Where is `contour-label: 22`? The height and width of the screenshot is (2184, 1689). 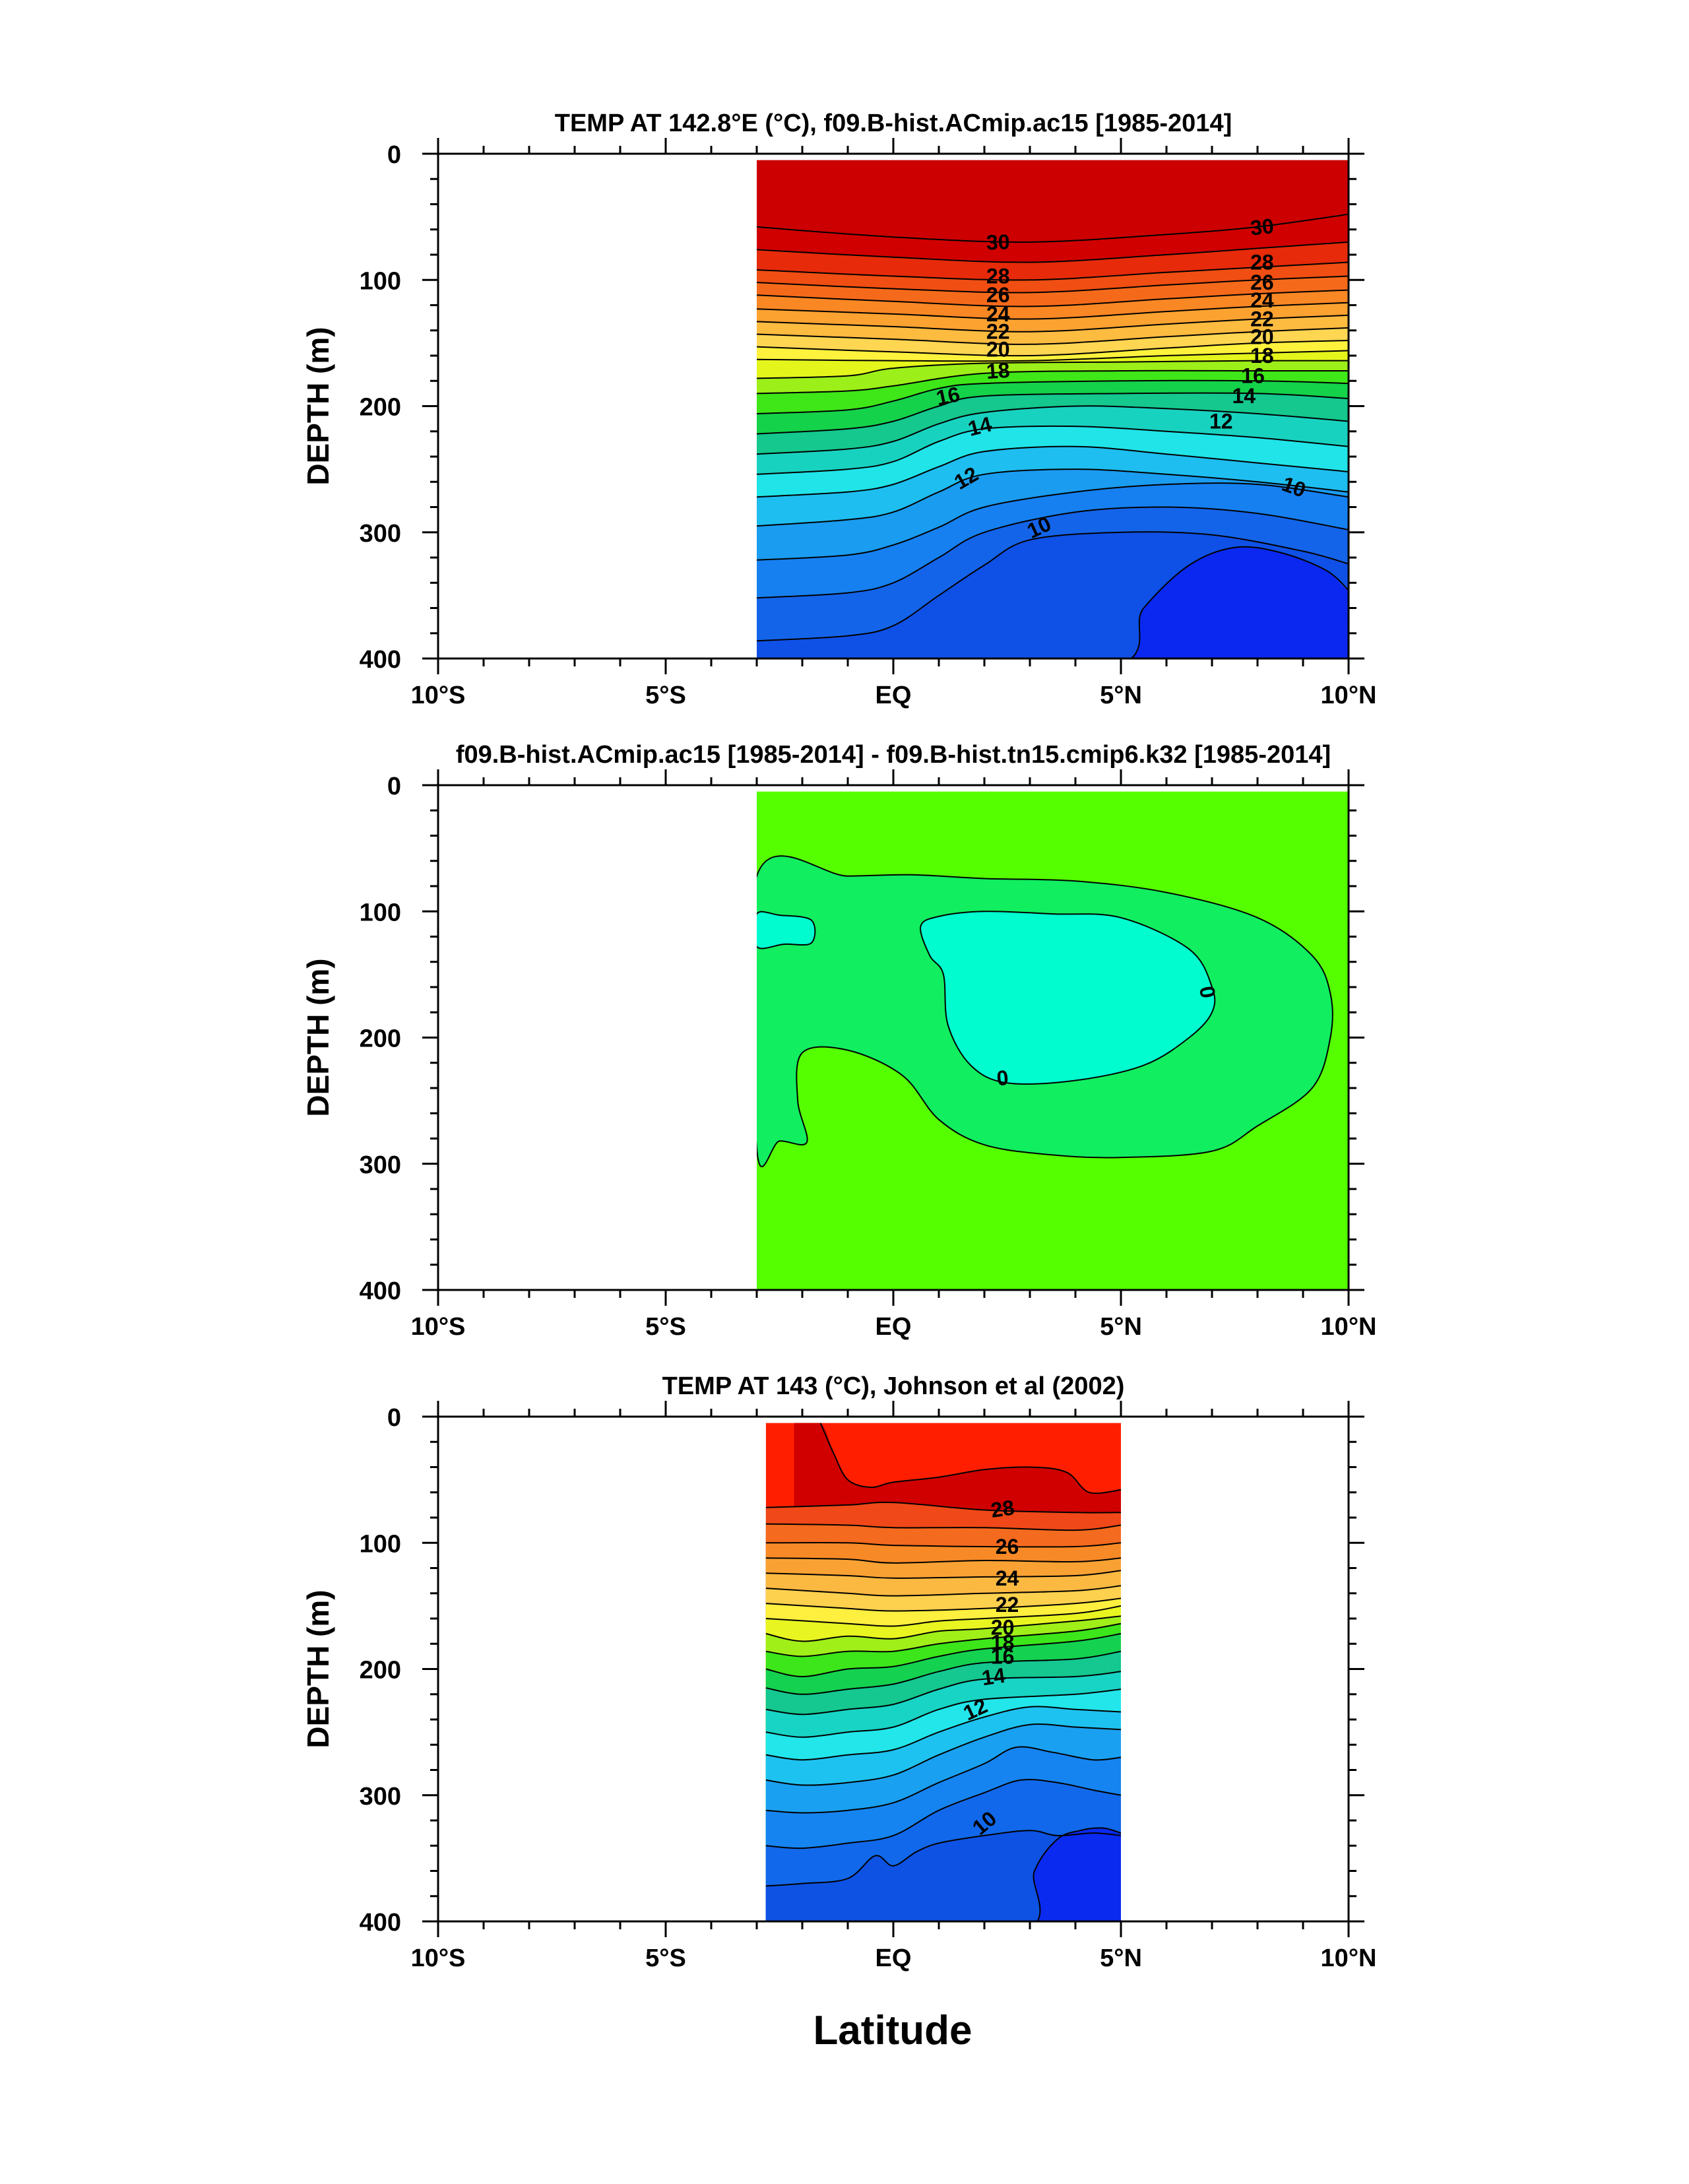 contour-label: 22 is located at coordinates (1007, 1605).